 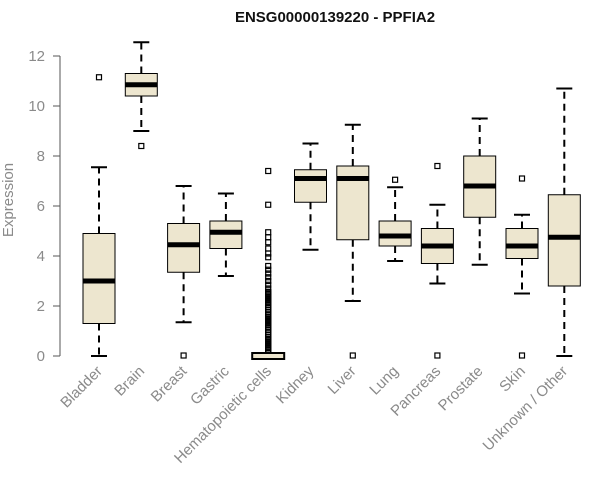 I want to click on chart-title: ENSG00000139220 - PPFIA2, so click(x=335, y=17).